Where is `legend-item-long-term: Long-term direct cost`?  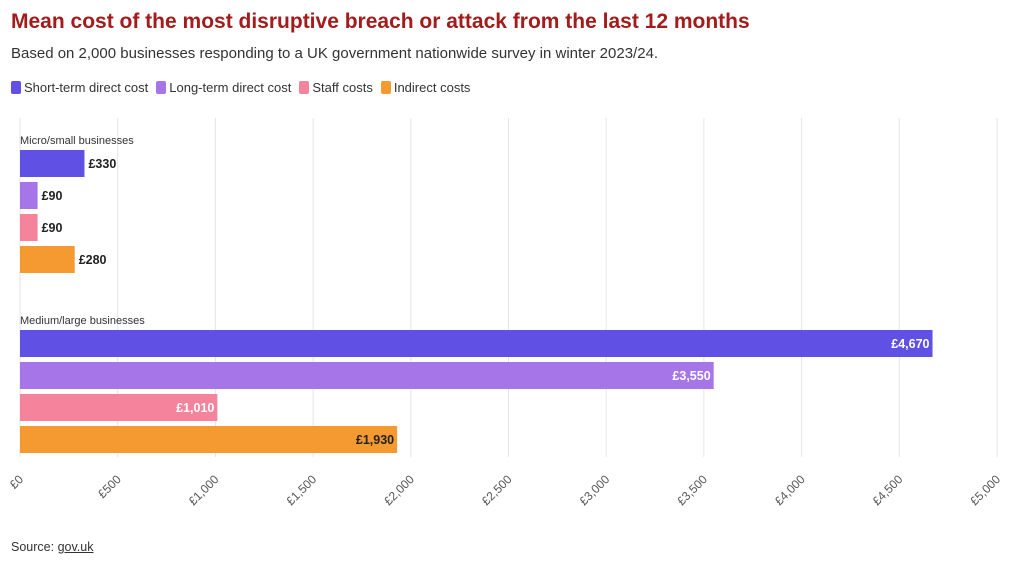 legend-item-long-term: Long-term direct cost is located at coordinates (223, 87).